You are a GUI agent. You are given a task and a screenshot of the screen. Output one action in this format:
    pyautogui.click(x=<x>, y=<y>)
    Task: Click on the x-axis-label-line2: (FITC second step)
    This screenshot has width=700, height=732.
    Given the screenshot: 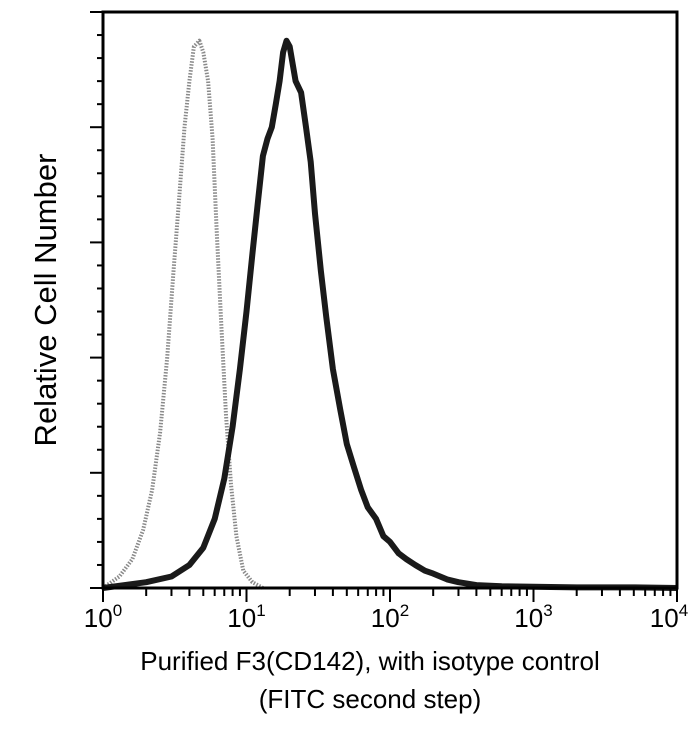 What is the action you would take?
    pyautogui.click(x=370, y=699)
    